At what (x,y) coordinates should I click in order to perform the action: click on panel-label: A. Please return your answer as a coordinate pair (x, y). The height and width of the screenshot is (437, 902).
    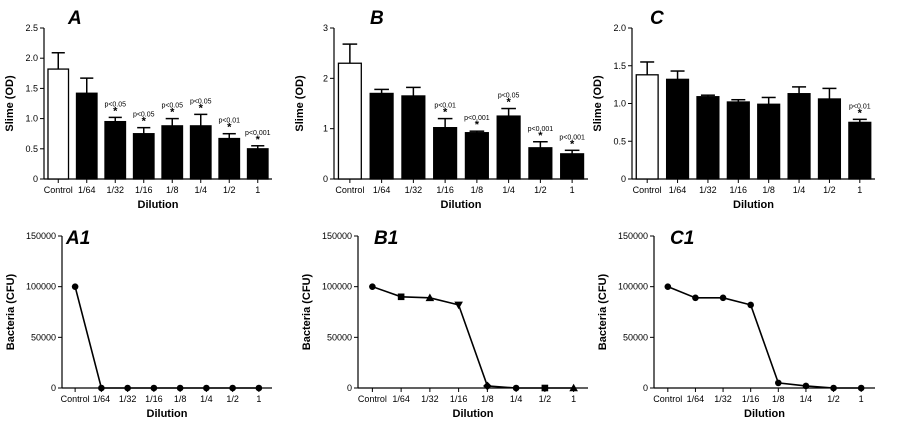
    Looking at the image, I should click on (74, 18).